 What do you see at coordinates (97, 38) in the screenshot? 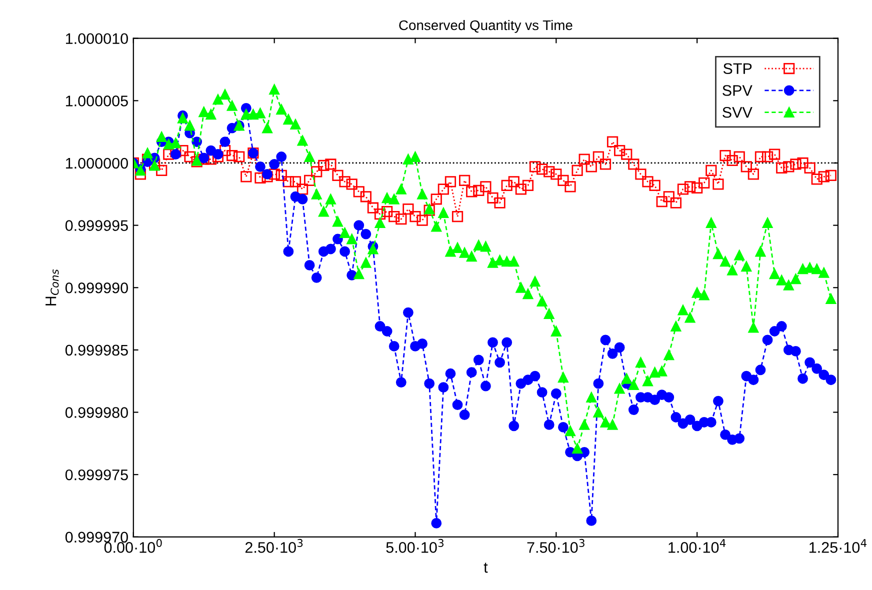
I see `y-tick-label: 1.000010` at bounding box center [97, 38].